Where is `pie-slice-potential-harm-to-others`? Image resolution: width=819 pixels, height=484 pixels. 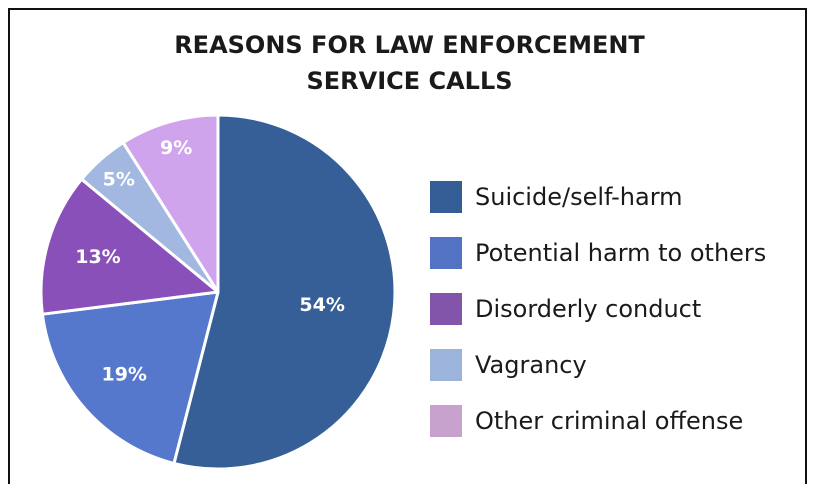 pie-slice-potential-harm-to-others is located at coordinates (130, 377).